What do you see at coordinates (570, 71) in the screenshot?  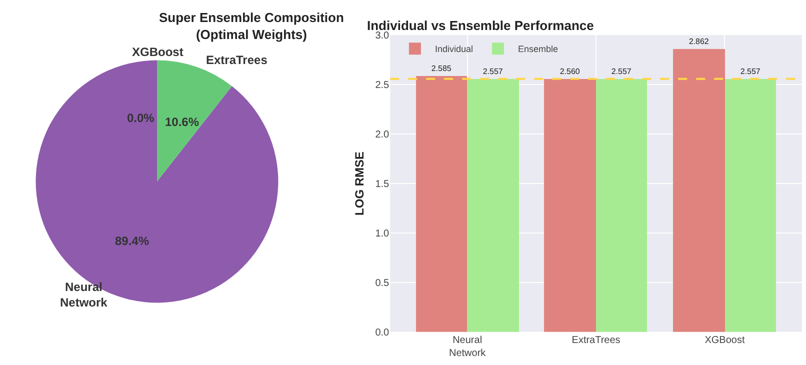 I see `data-label: 2.560` at bounding box center [570, 71].